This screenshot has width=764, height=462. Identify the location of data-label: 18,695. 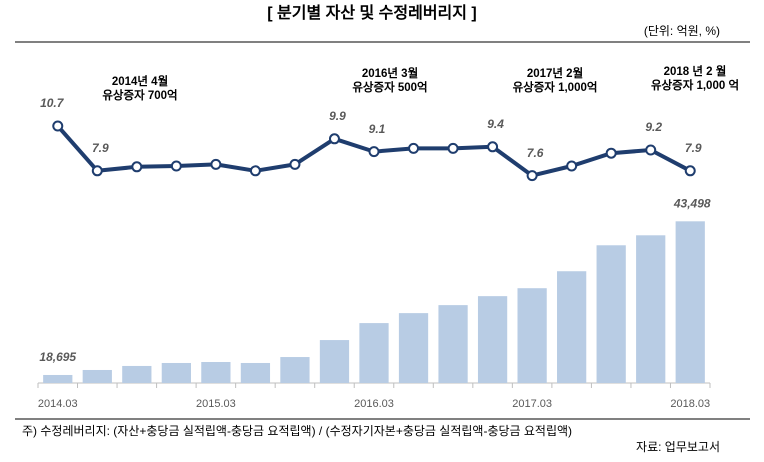
(57, 357).